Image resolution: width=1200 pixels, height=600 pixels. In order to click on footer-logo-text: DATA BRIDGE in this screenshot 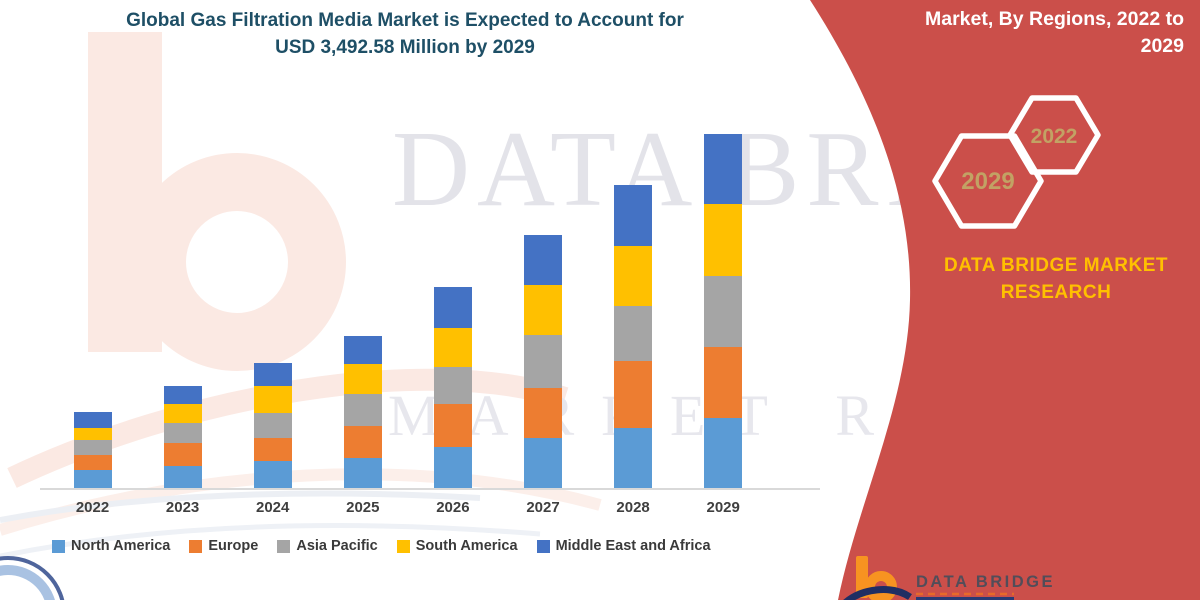, I will do `click(985, 582)`.